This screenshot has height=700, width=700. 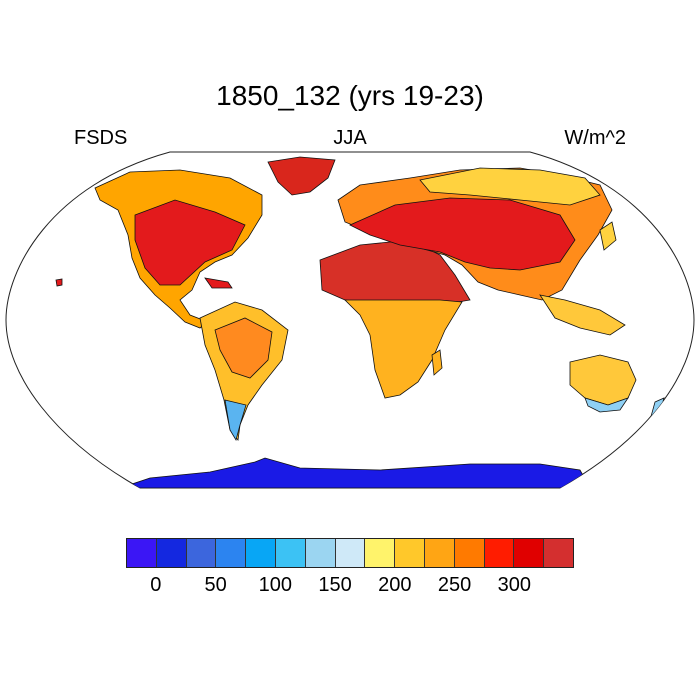 I want to click on units-label: W/m^2, so click(x=595, y=138).